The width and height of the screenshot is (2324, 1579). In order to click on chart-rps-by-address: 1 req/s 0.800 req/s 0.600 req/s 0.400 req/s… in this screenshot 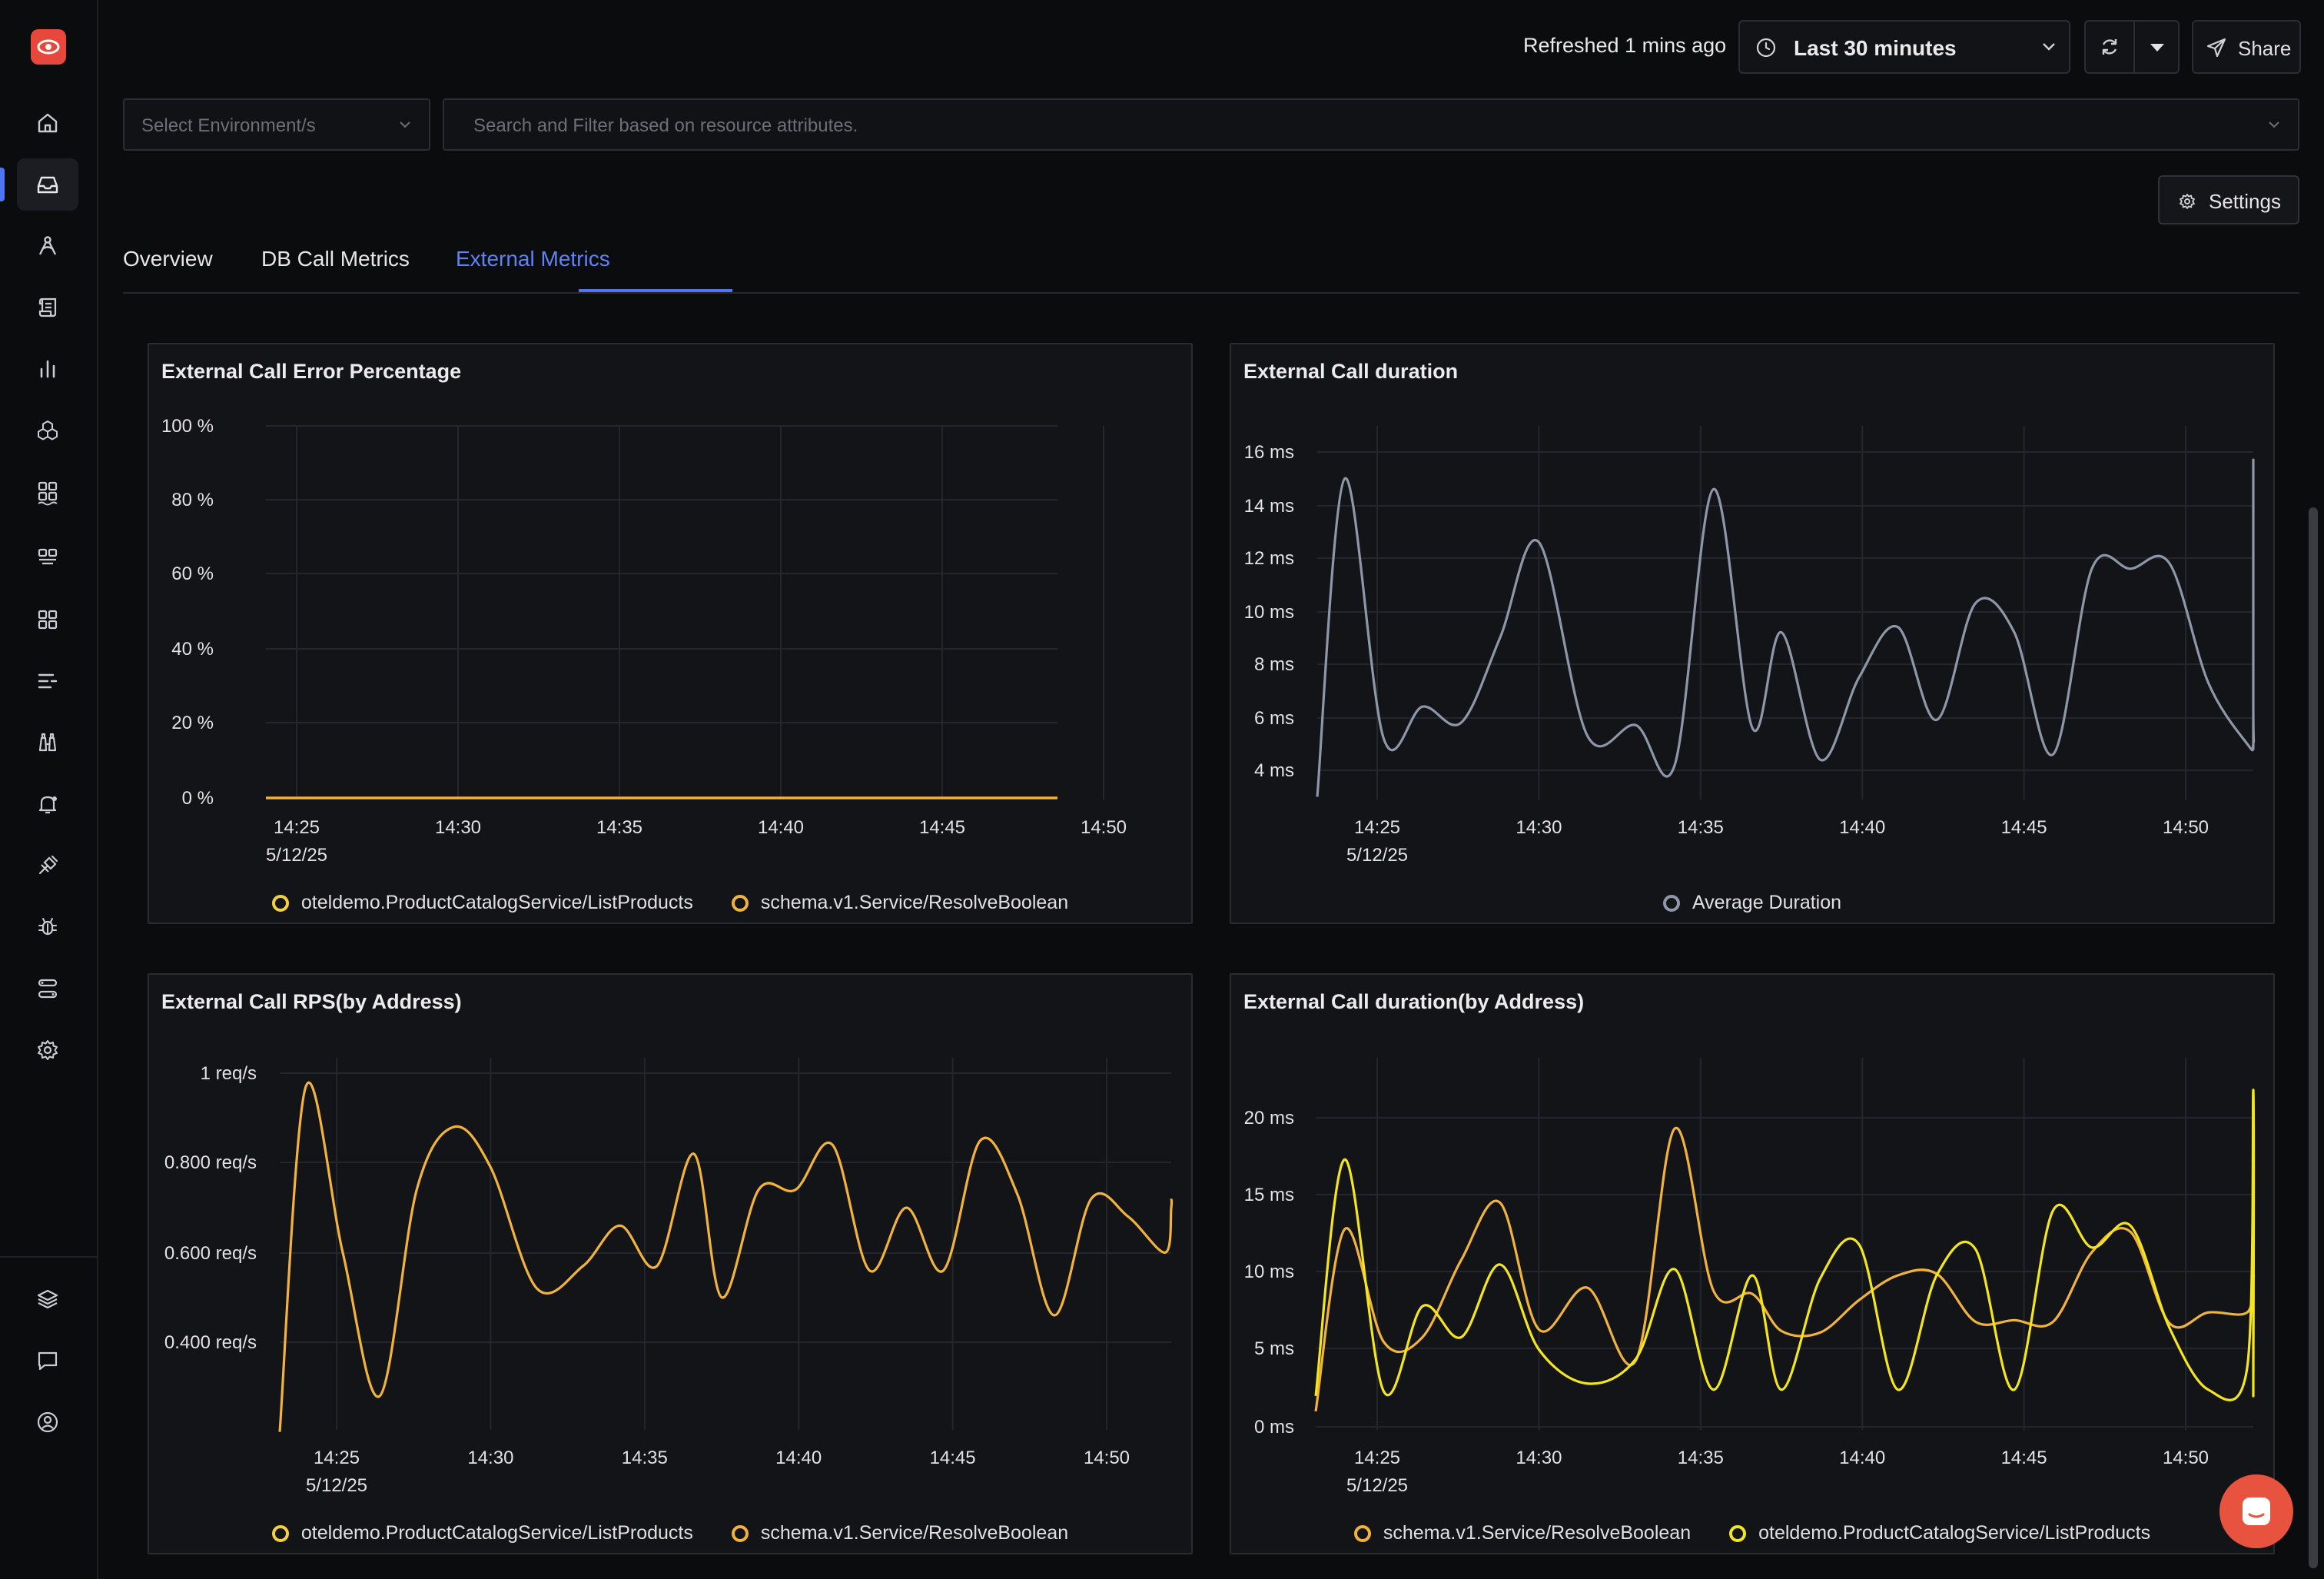, I will do `click(669, 1277)`.